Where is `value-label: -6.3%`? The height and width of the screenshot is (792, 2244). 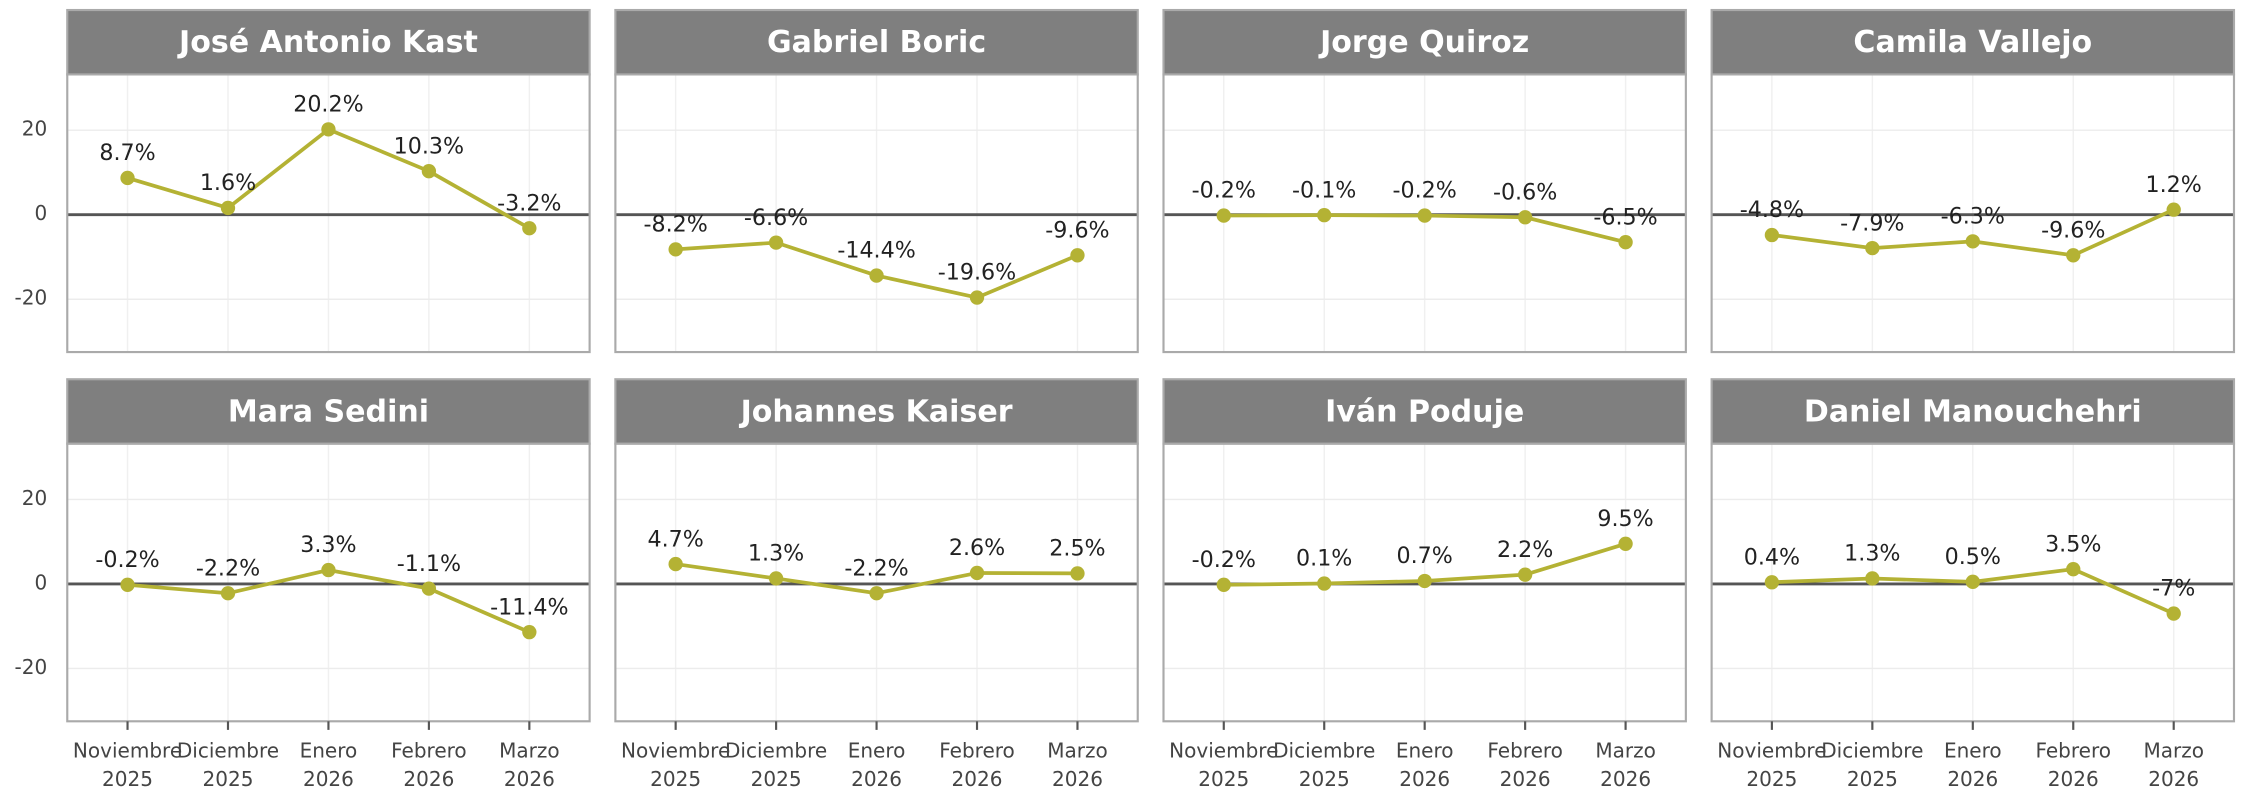
value-label: -6.3% is located at coordinates (1973, 217).